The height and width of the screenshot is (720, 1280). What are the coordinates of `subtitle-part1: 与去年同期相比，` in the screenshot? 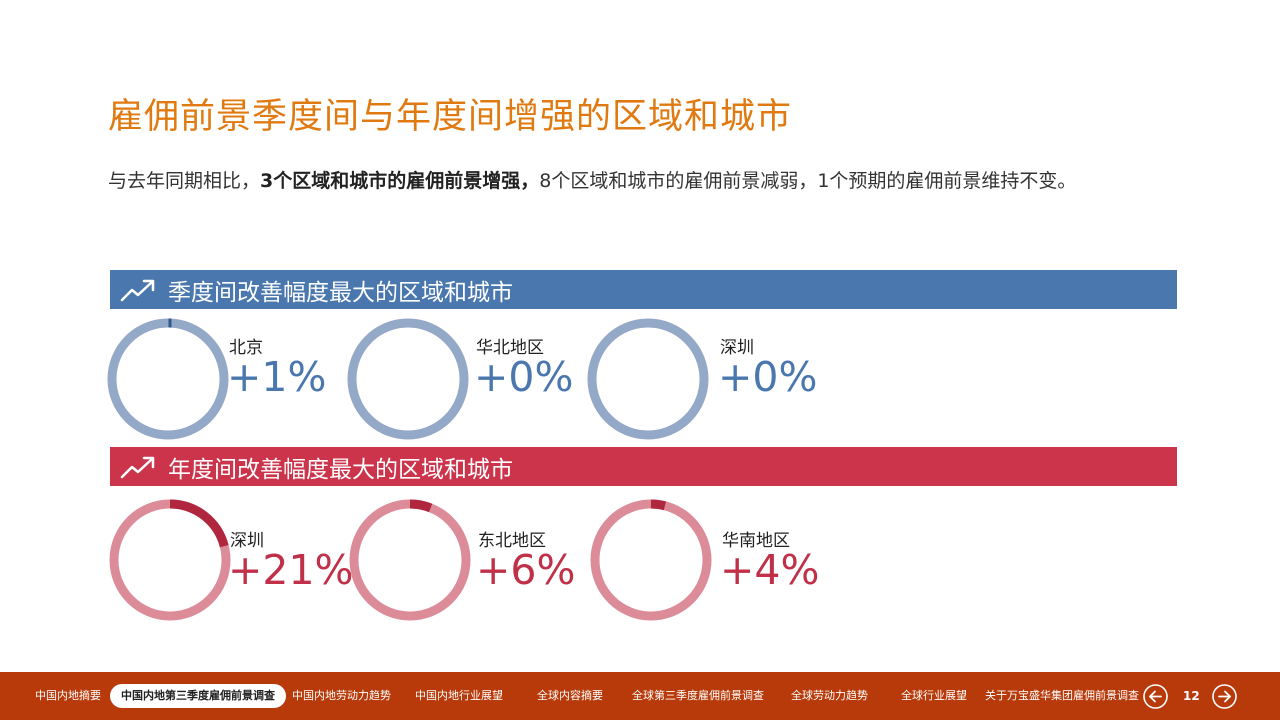 It's located at (184, 181).